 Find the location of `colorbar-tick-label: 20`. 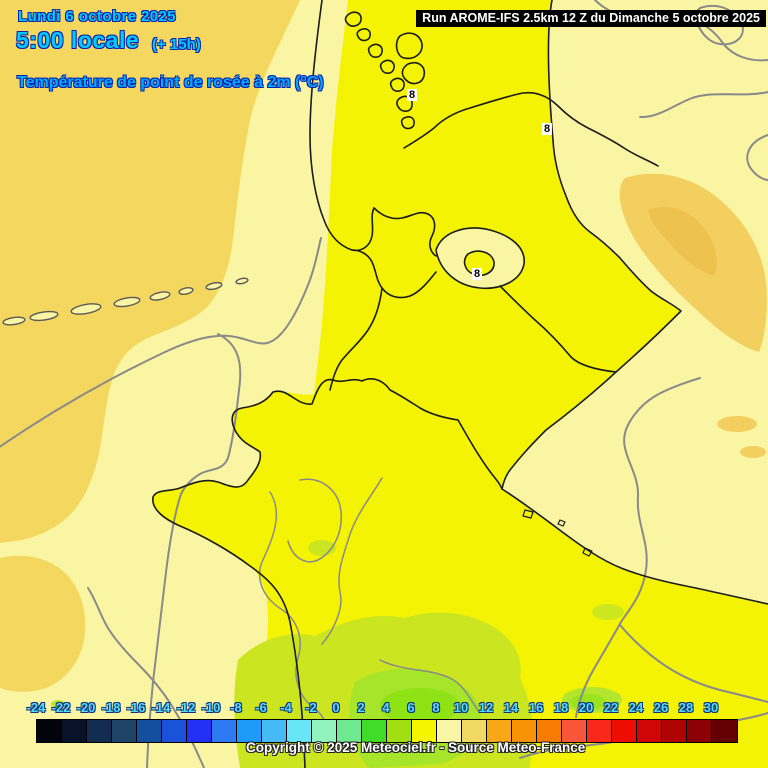

colorbar-tick-label: 20 is located at coordinates (586, 707).